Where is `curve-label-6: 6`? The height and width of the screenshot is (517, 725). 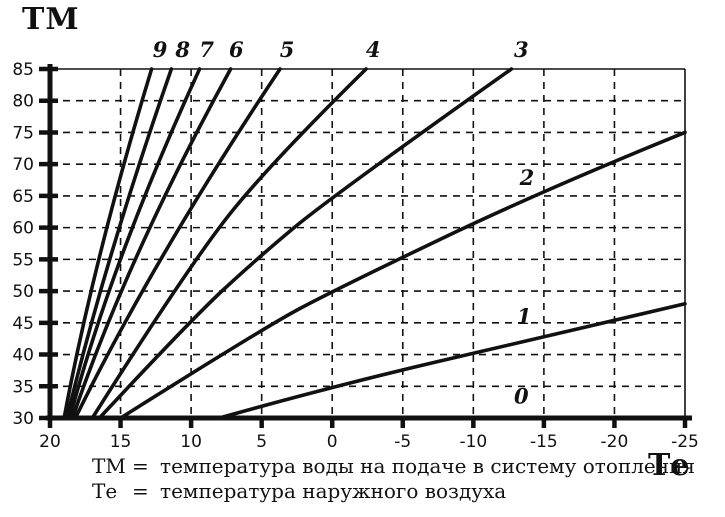
curve-label-6: 6 is located at coordinates (236, 49).